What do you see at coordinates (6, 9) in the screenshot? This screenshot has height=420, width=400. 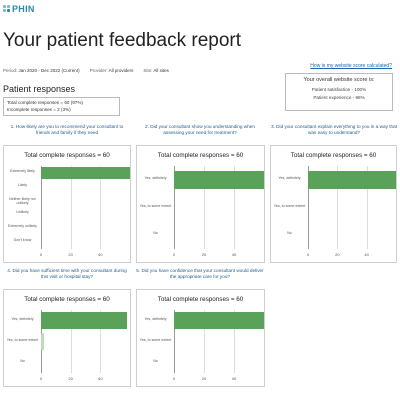 I see `logo-mark-icon` at bounding box center [6, 9].